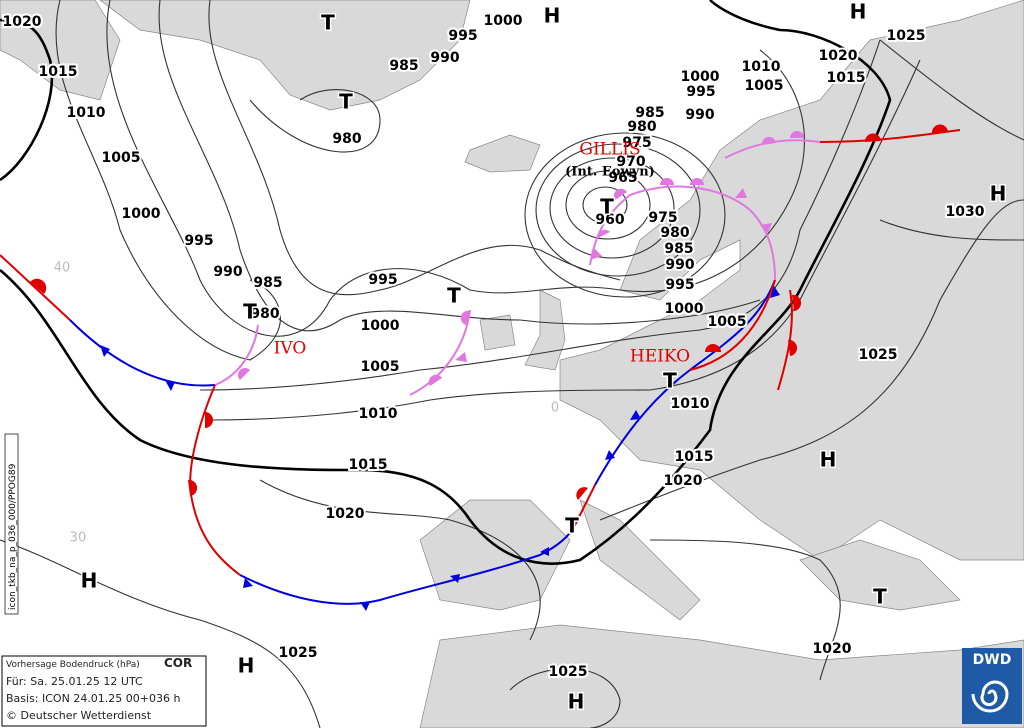 The width and height of the screenshot is (1024, 728). Describe the element at coordinates (74, 681) in the screenshot. I see `info-valid: Für: Sa. 25.01.25 12 UTC` at that location.